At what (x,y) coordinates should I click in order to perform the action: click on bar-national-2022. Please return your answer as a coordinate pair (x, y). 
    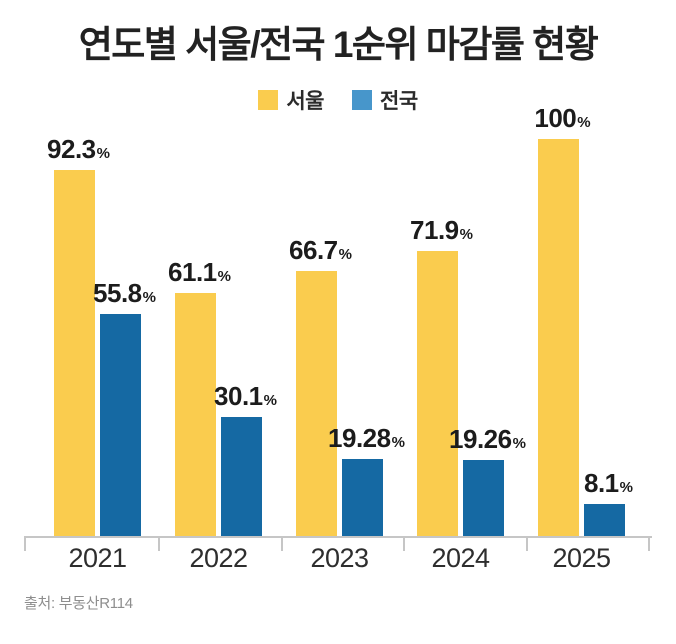
    Looking at the image, I should click on (241, 476).